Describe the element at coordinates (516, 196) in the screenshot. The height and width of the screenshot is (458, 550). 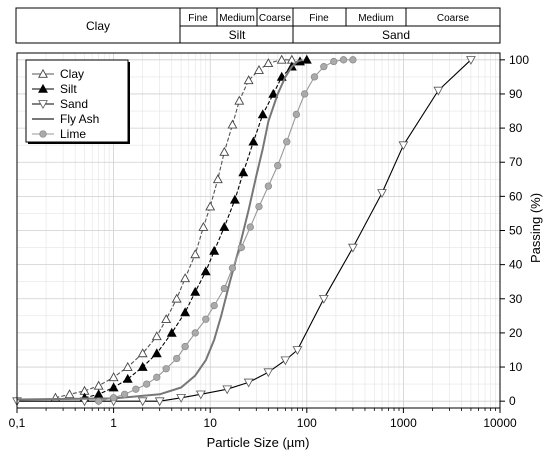
I see `y-tick-label: 60` at that location.